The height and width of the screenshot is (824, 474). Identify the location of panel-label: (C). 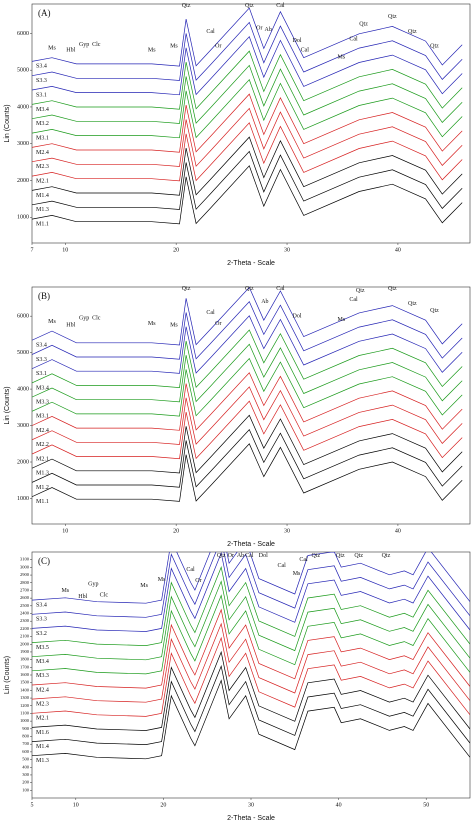
(44, 561).